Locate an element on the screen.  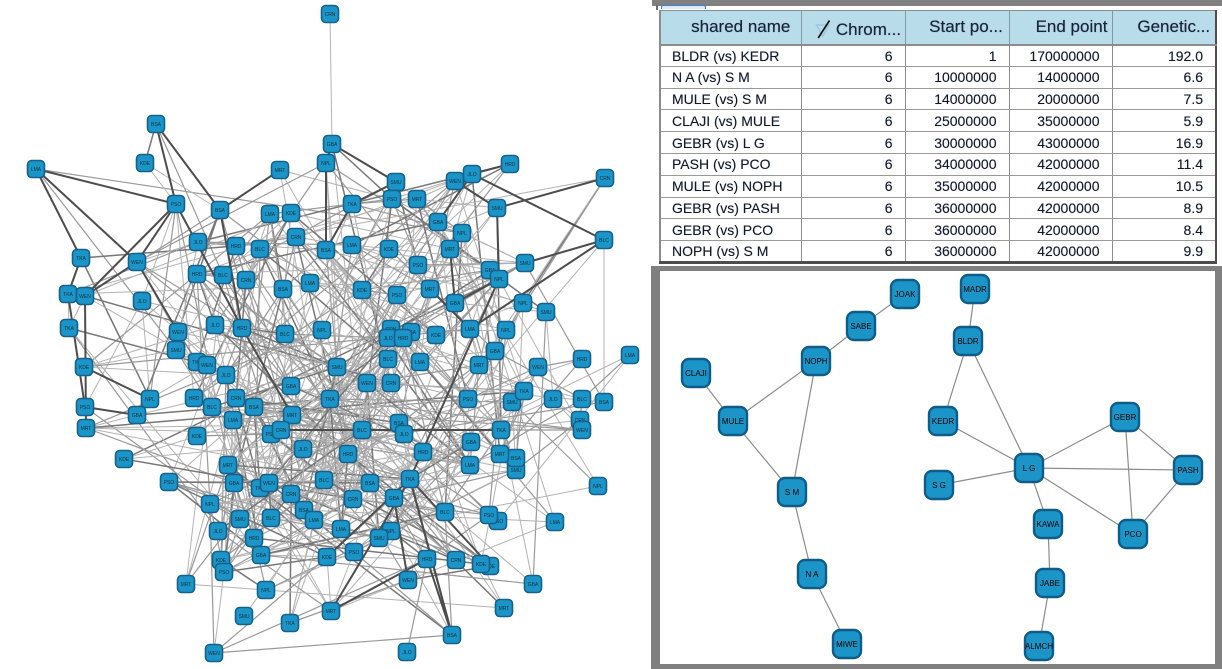
svg-text: S M is located at coordinates (792, 492).